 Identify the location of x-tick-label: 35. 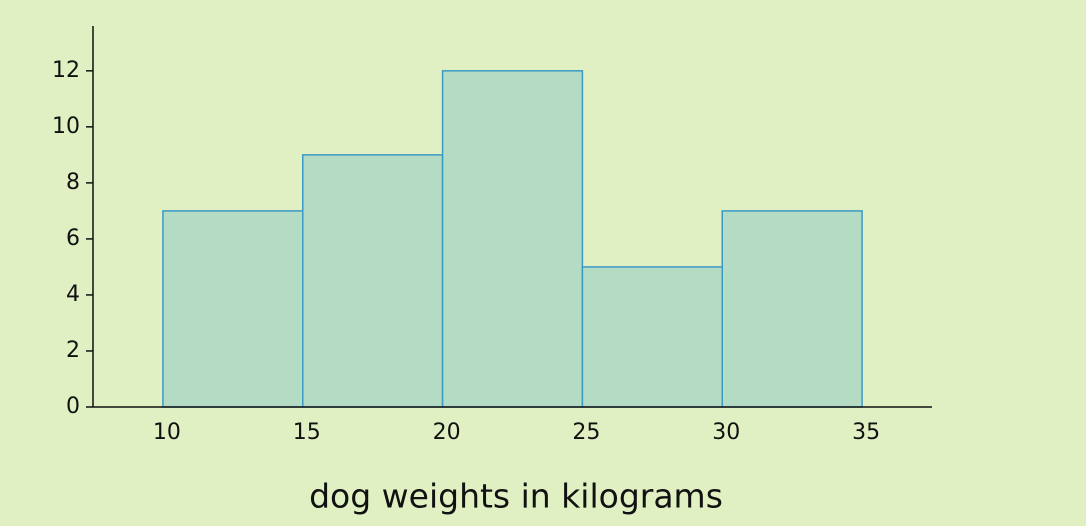
(866, 432).